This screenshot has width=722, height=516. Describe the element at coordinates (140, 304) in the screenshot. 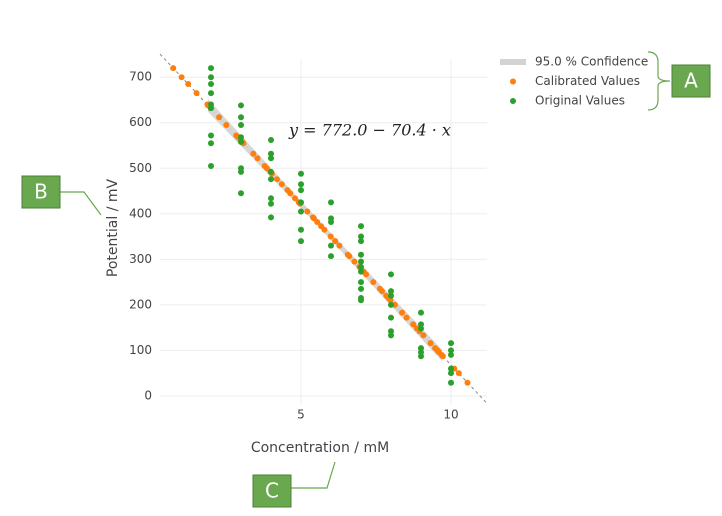

I see `y-tick-label: 200` at that location.